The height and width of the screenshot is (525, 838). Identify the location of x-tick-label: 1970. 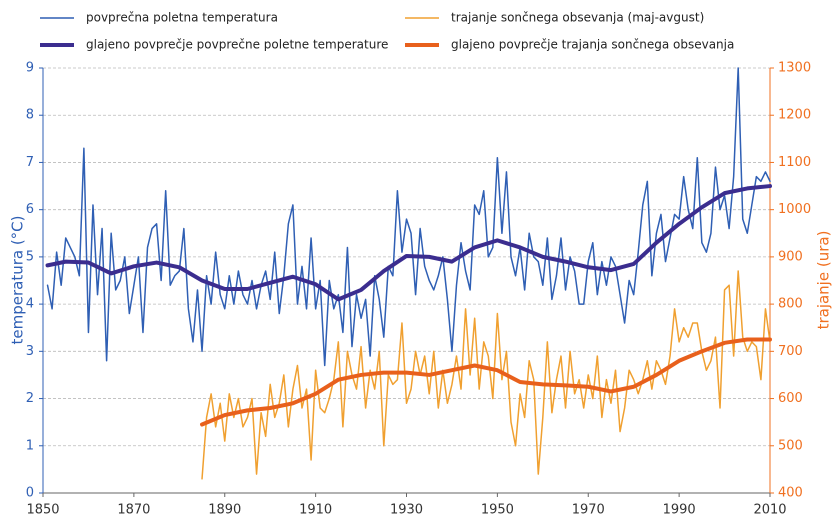
(588, 510).